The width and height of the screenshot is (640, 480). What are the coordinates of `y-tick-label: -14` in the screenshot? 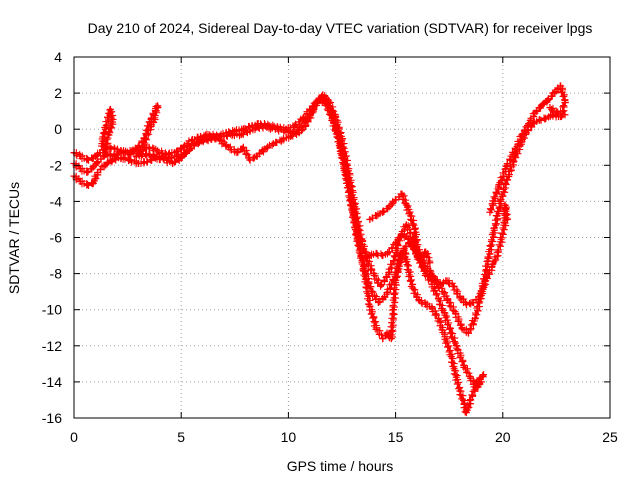 It's located at (52, 382).